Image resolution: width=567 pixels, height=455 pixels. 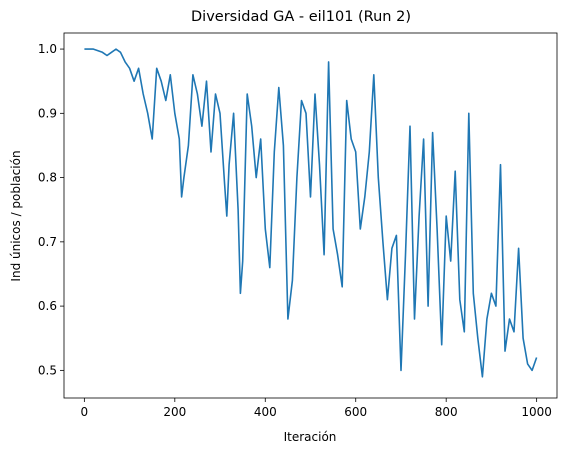 What do you see at coordinates (16, 215) in the screenshot?
I see `y-axis-label: Ind únicos / población` at bounding box center [16, 215].